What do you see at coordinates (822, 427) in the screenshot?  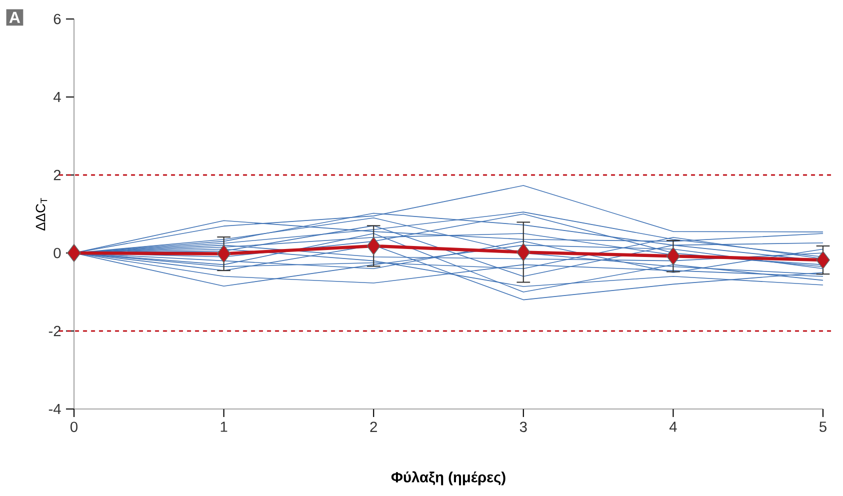 I see `x-tick-label: 5` at bounding box center [822, 427].